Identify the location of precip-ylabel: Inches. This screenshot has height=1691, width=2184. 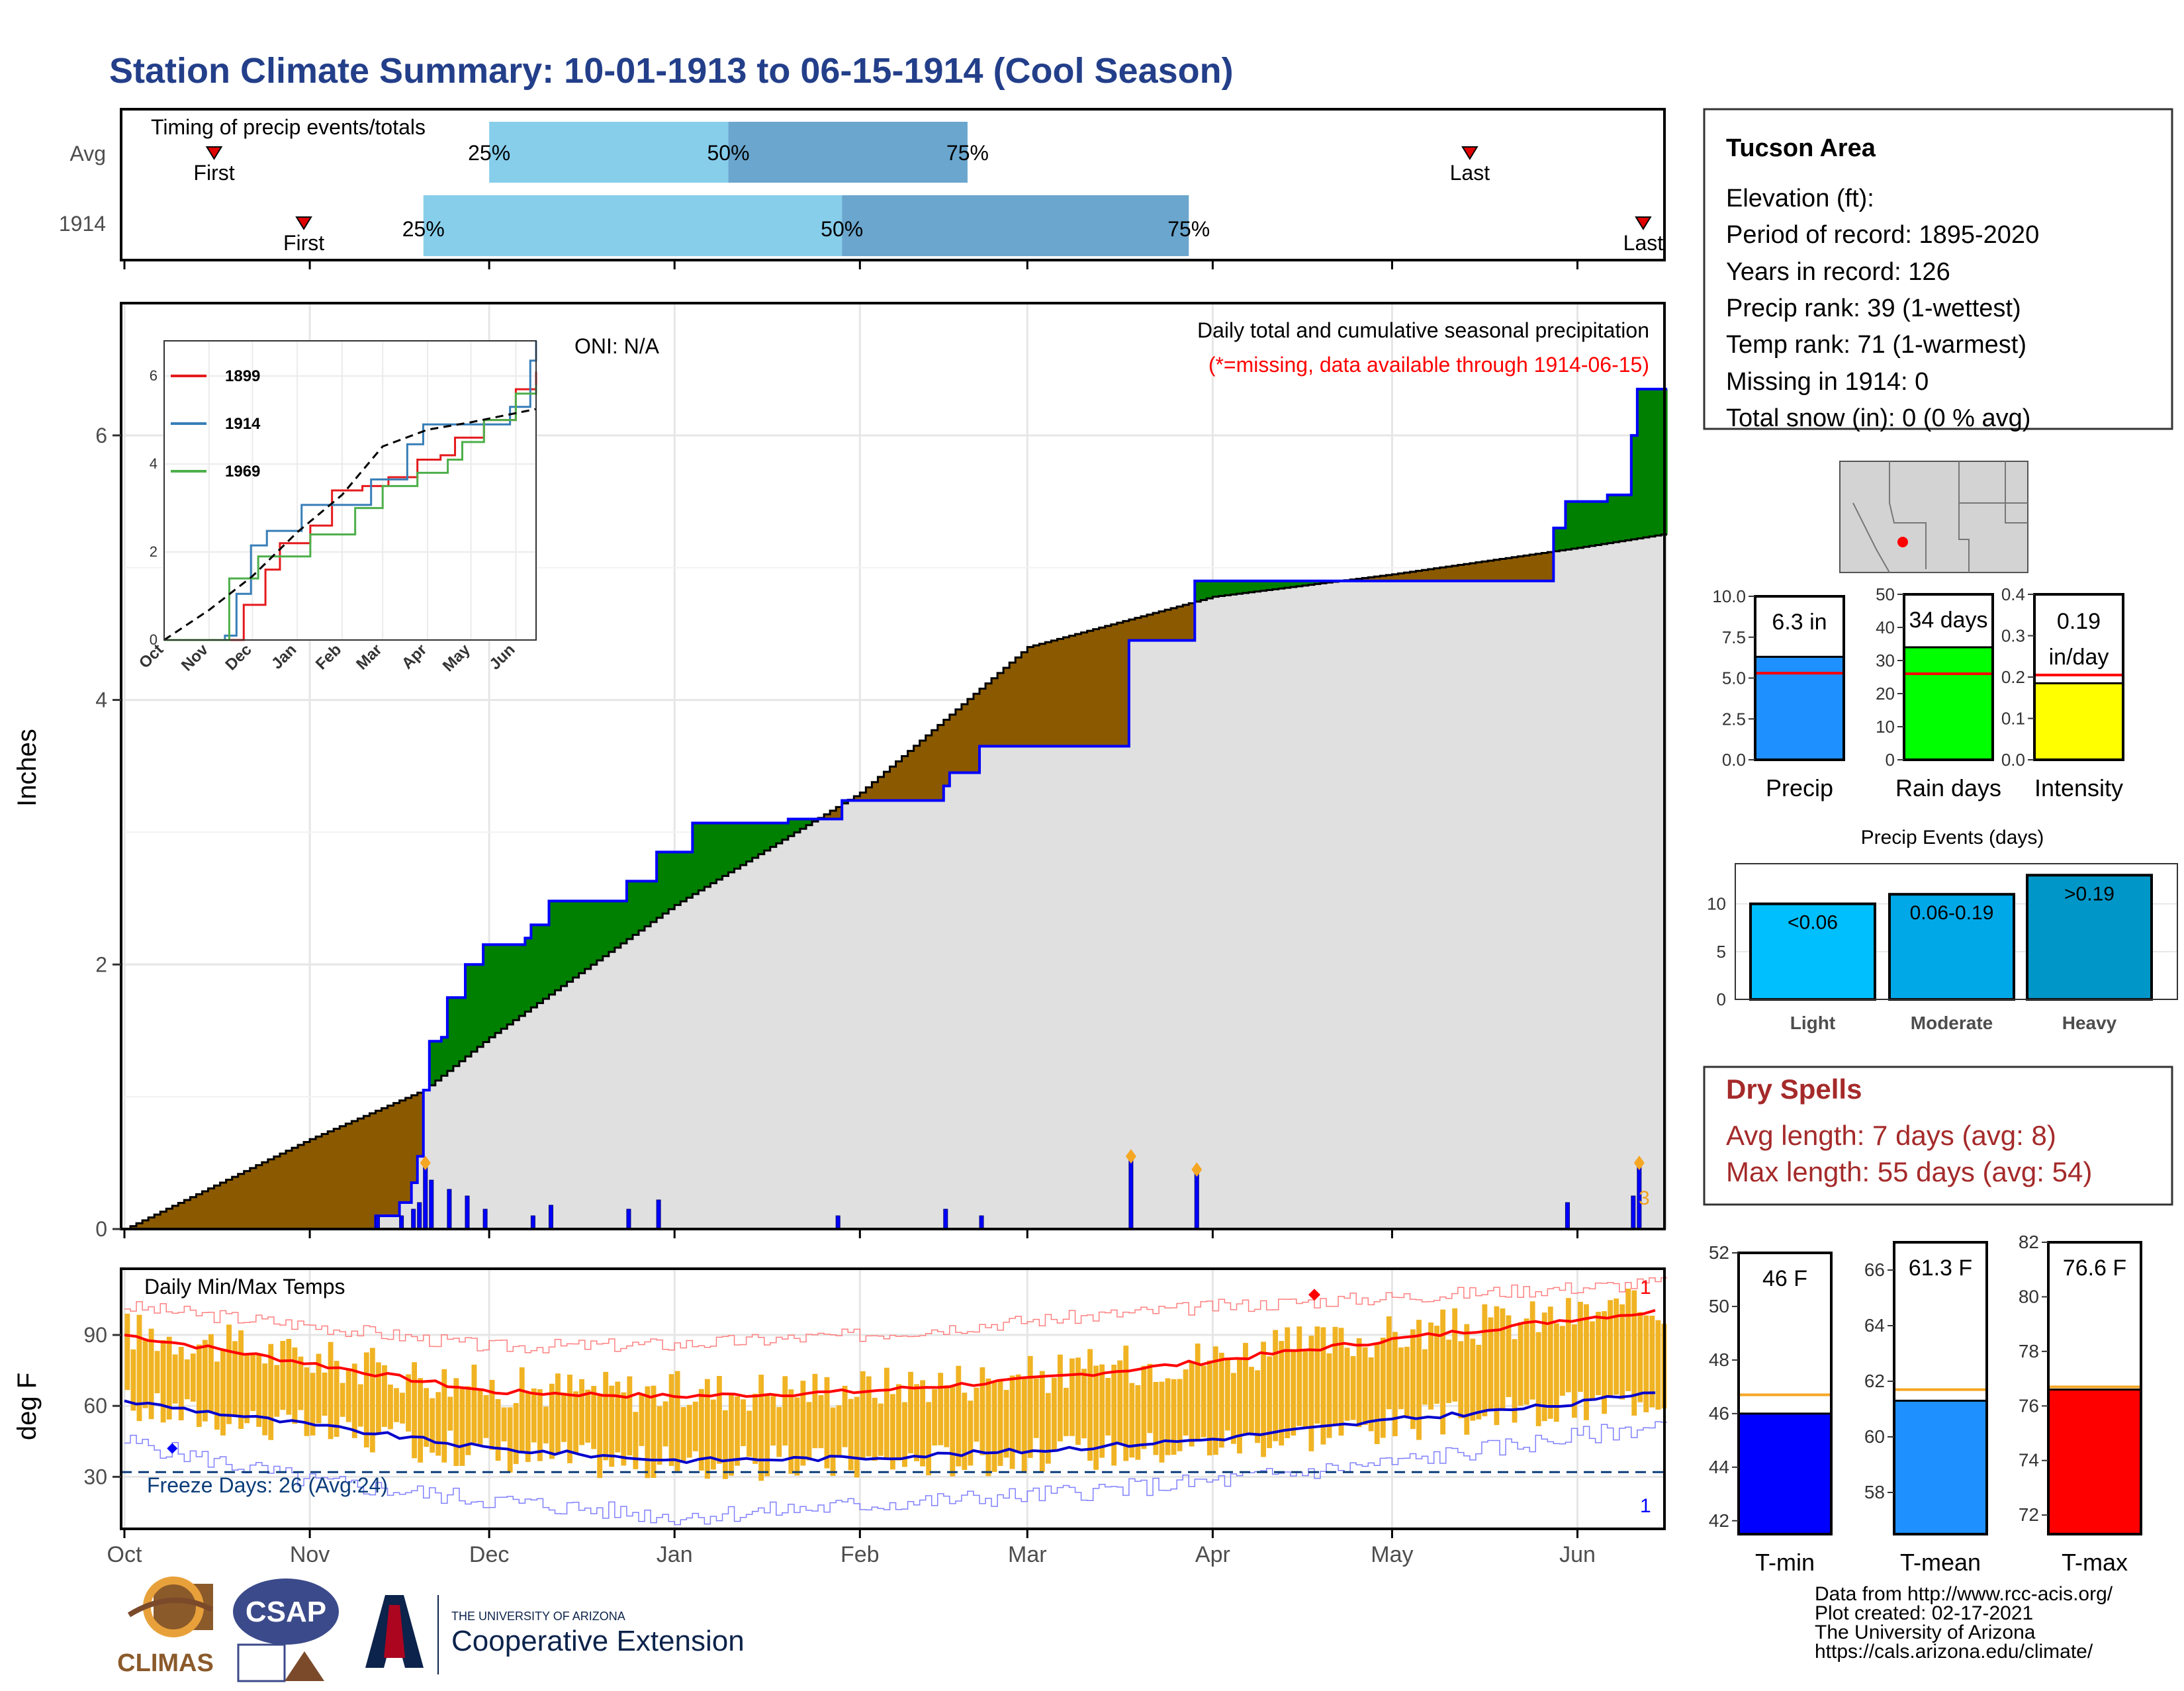
(28, 768).